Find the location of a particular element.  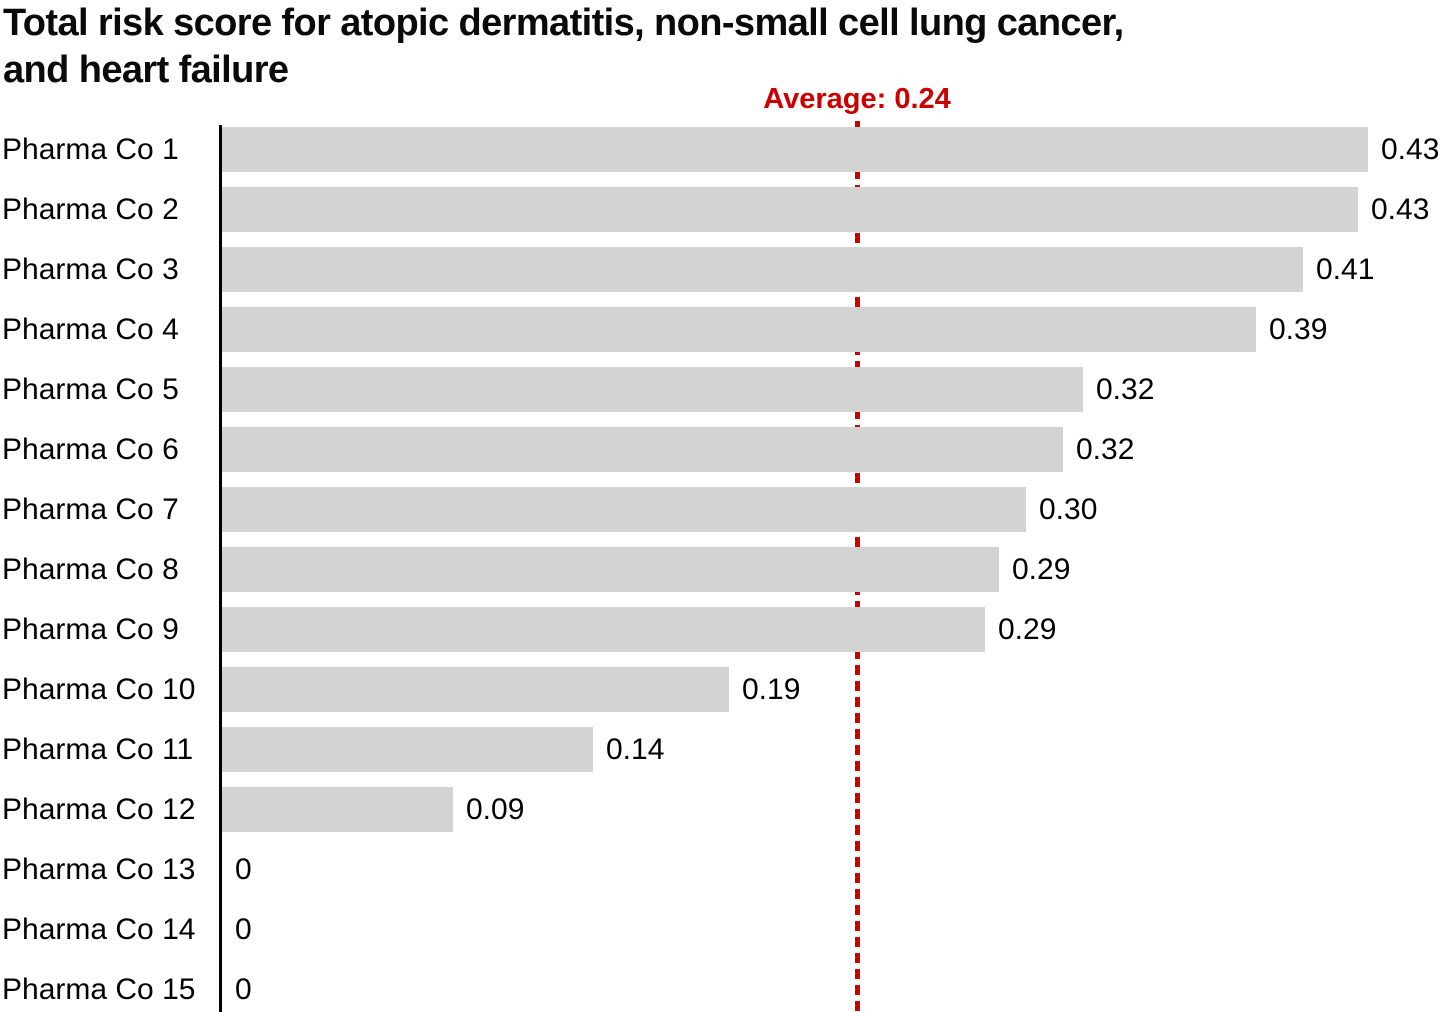

category-label: Pharma Co 6 is located at coordinates (90, 449).